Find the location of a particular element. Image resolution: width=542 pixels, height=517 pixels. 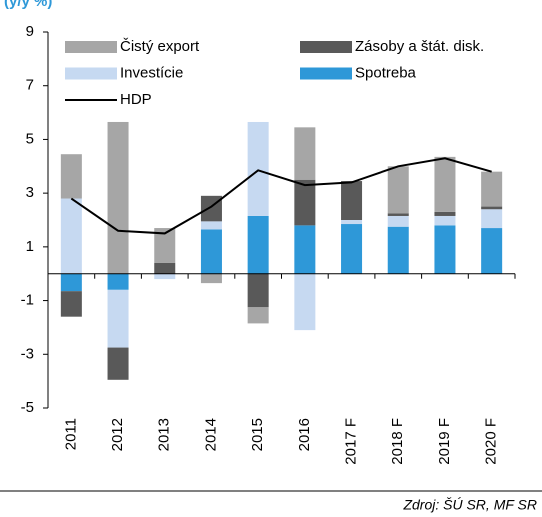

x-tick-label: 2018 F is located at coordinates (397, 441).